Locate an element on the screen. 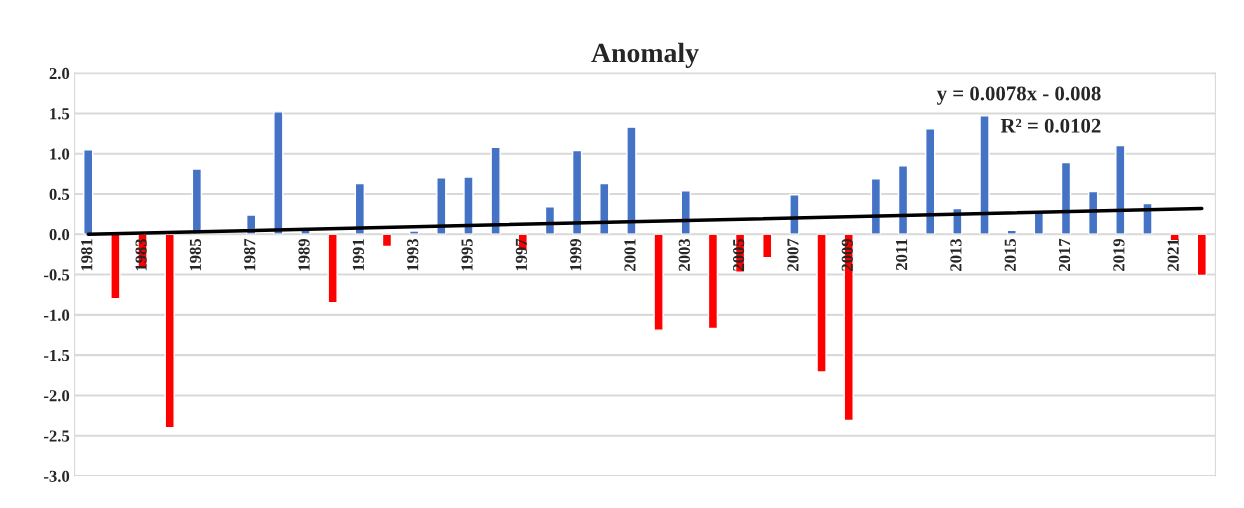  x-tick-label: 1989 is located at coordinates (304, 254).